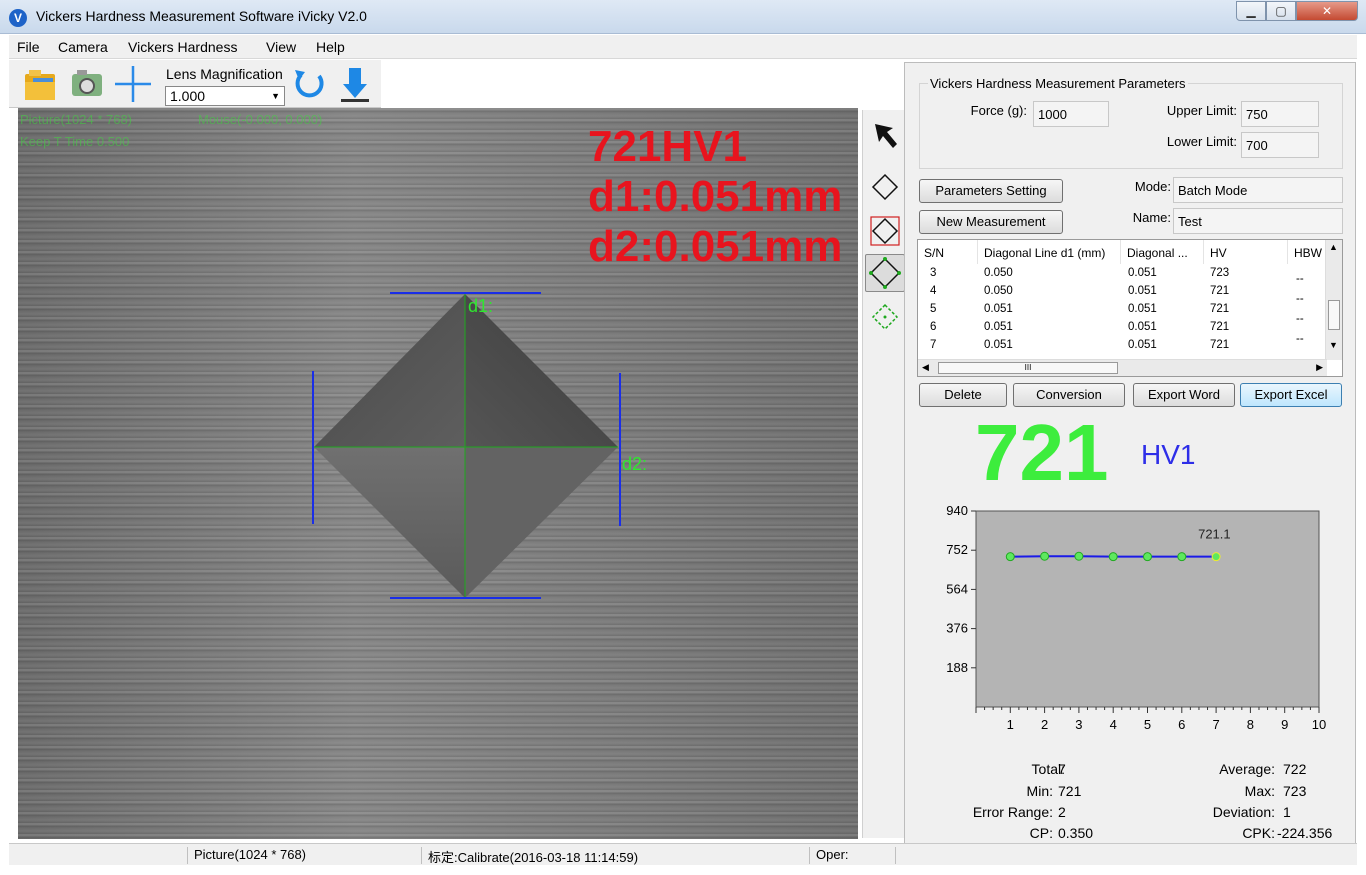  I want to click on column-header-hbw: HBW, so click(1308, 252).